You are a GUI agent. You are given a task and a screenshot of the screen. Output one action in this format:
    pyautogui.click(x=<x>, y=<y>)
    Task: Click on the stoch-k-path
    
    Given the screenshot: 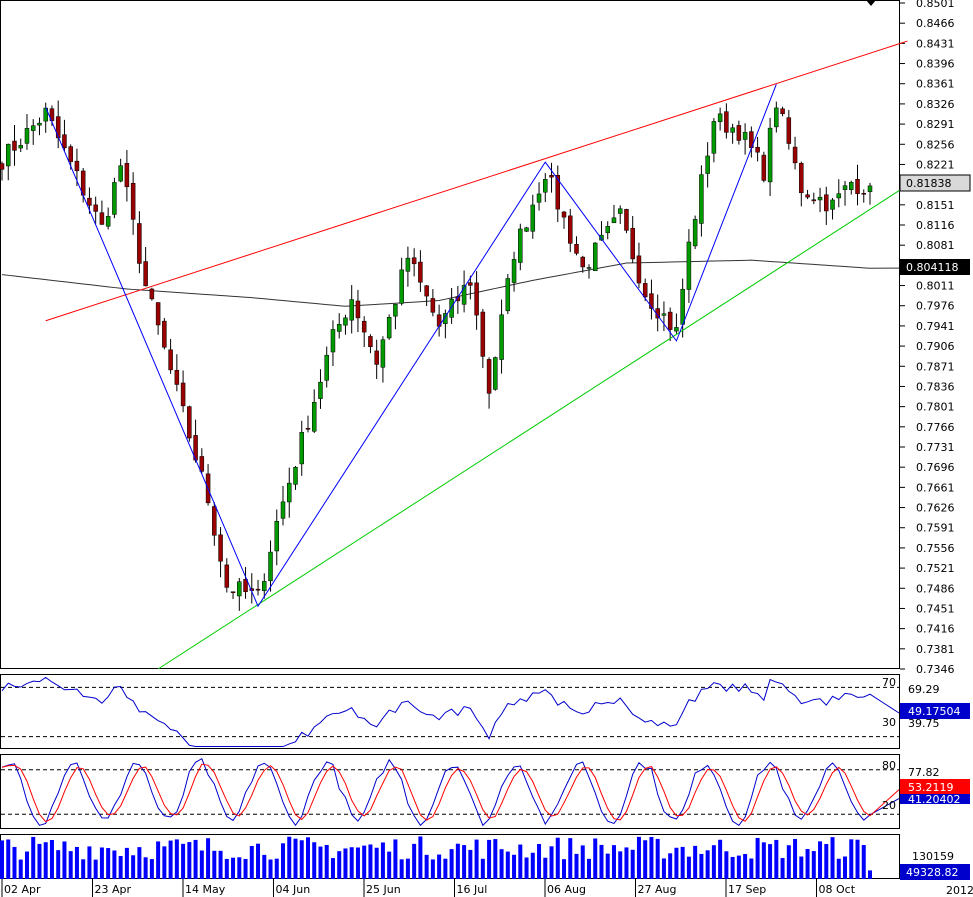 What is the action you would take?
    pyautogui.click(x=450, y=792)
    